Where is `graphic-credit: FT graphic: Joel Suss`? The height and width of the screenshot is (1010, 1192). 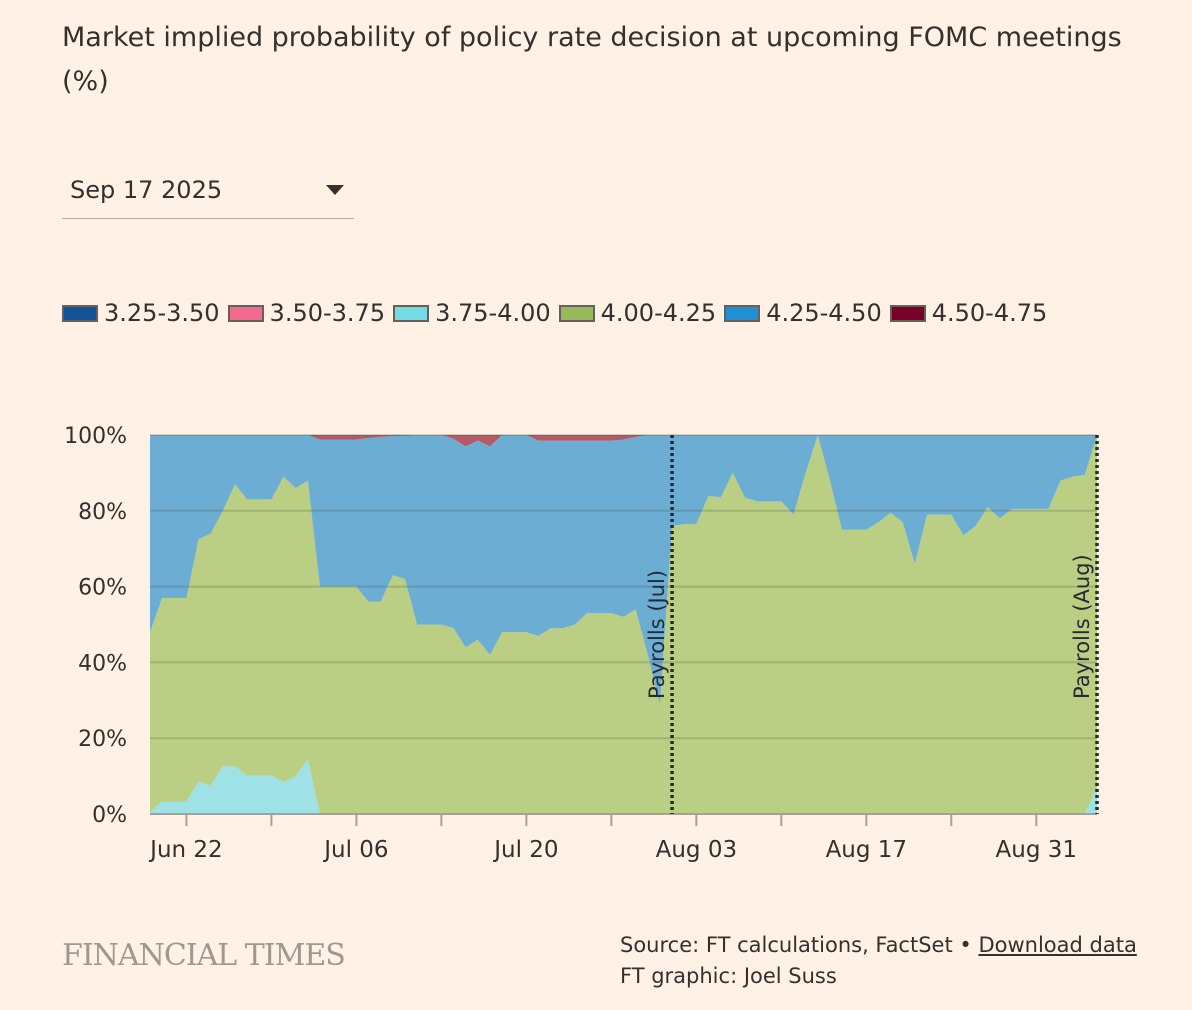
graphic-credit: FT graphic: Joel Suss is located at coordinates (728, 976).